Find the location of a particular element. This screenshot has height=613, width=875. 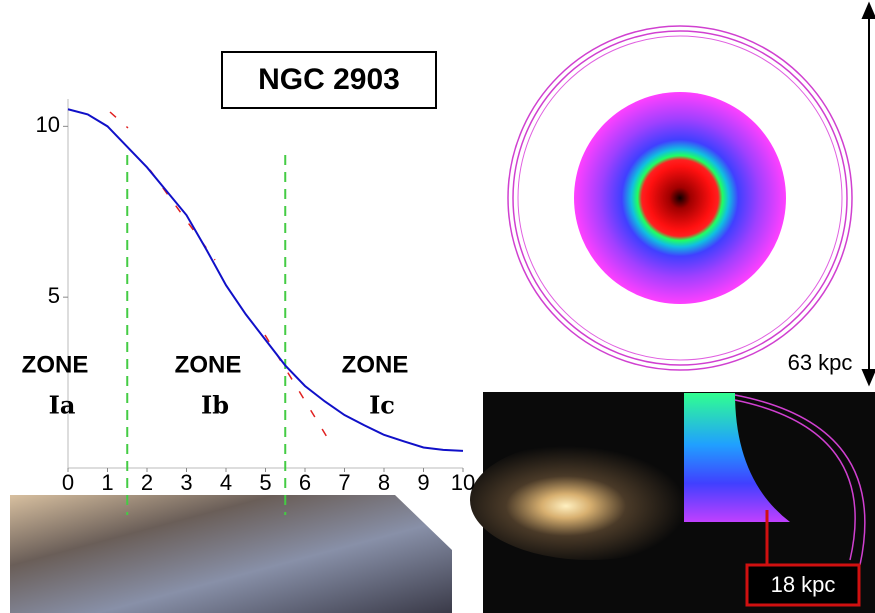

x-tick-label: 3 is located at coordinates (186, 482).